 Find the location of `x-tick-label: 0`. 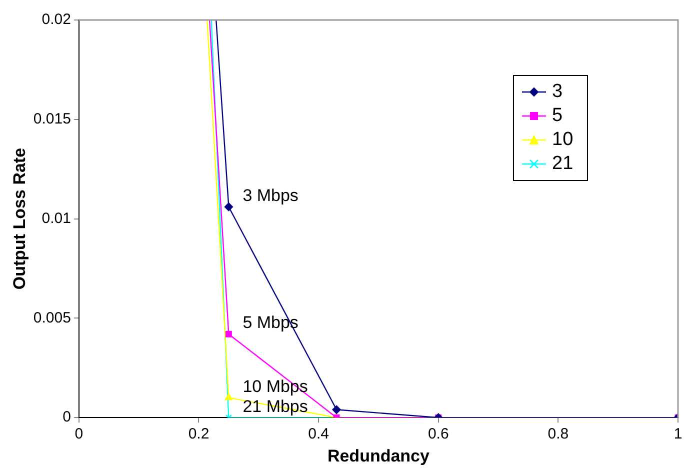

x-tick-label: 0 is located at coordinates (79, 434).